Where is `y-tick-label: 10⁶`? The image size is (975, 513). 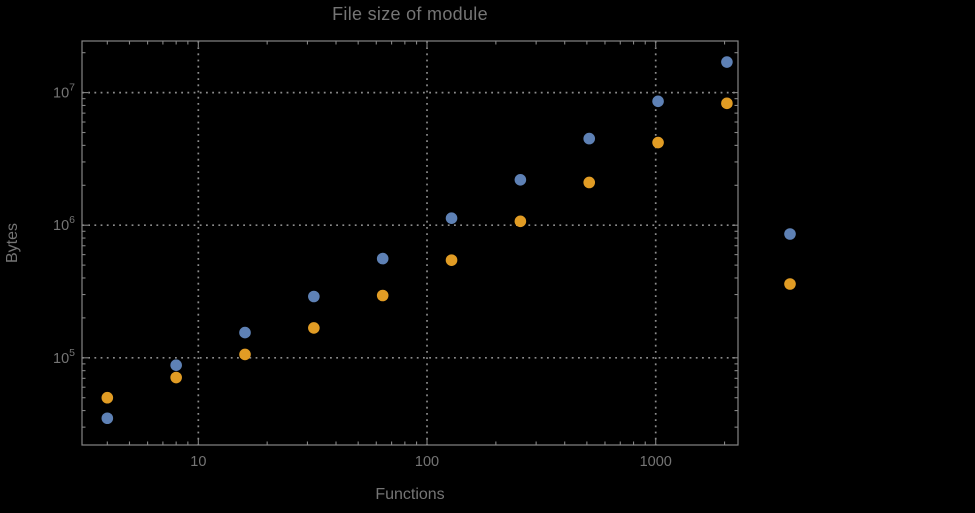 y-tick-label: 10⁶ is located at coordinates (64, 224).